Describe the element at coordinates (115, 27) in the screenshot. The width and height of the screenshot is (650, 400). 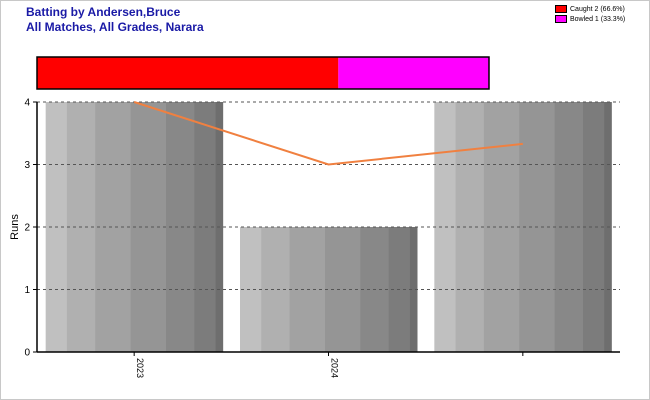
I see `chart-subtitle: All Matches, All Grades, Narara` at that location.